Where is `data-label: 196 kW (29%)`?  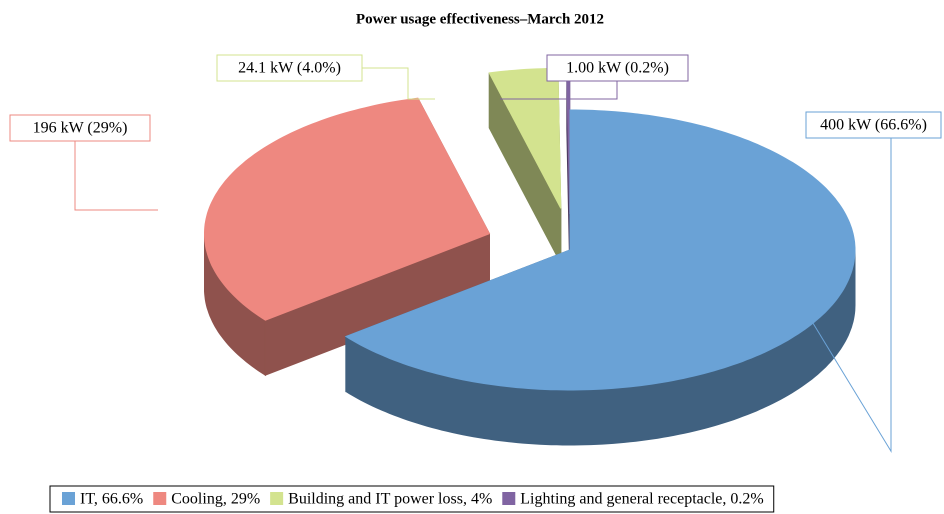
data-label: 196 kW (29%) is located at coordinates (80, 128).